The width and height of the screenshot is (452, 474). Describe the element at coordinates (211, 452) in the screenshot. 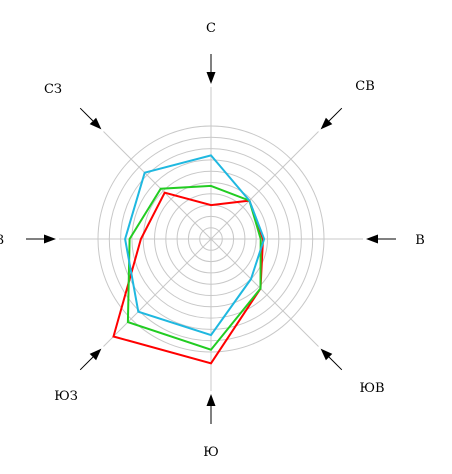

I see `direction-label-s: Ю` at that location.